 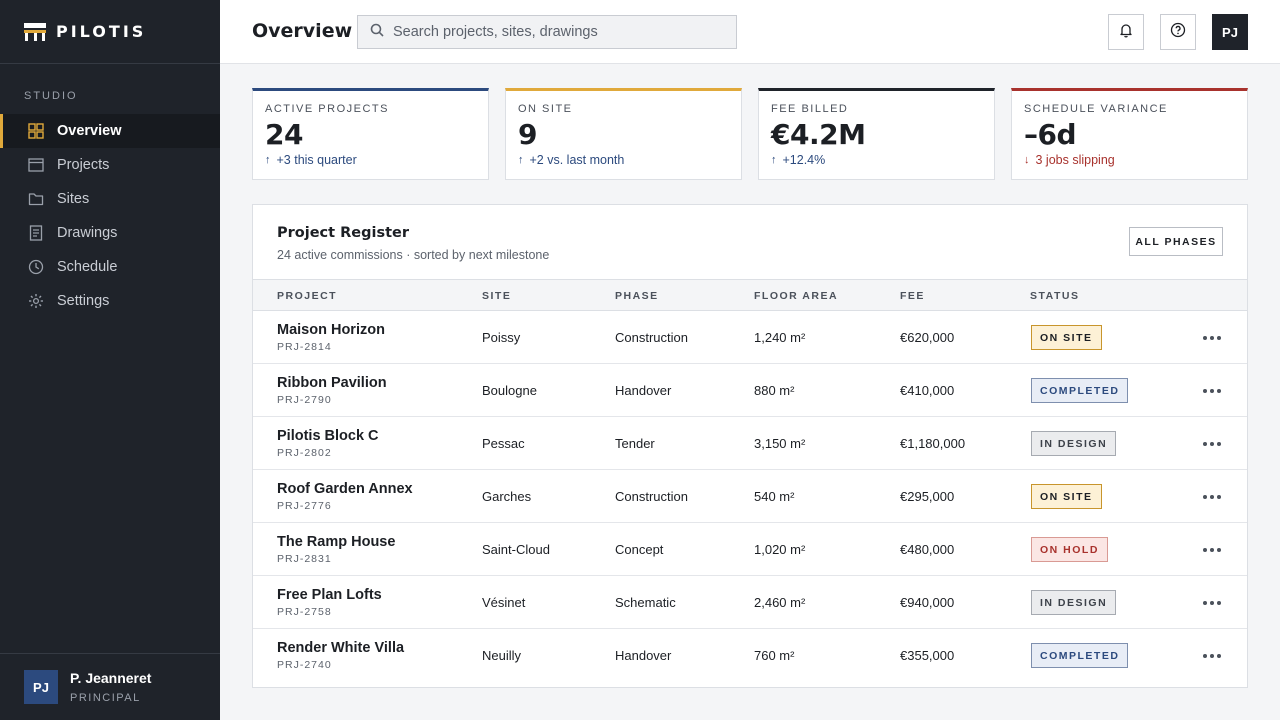 What do you see at coordinates (284, 134) in the screenshot?
I see `kpi-value: 24` at bounding box center [284, 134].